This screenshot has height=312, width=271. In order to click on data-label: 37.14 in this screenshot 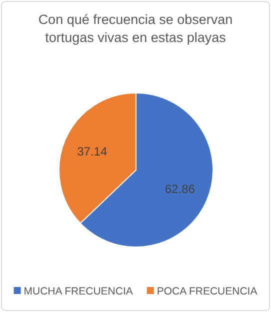, I will do `click(92, 151)`.